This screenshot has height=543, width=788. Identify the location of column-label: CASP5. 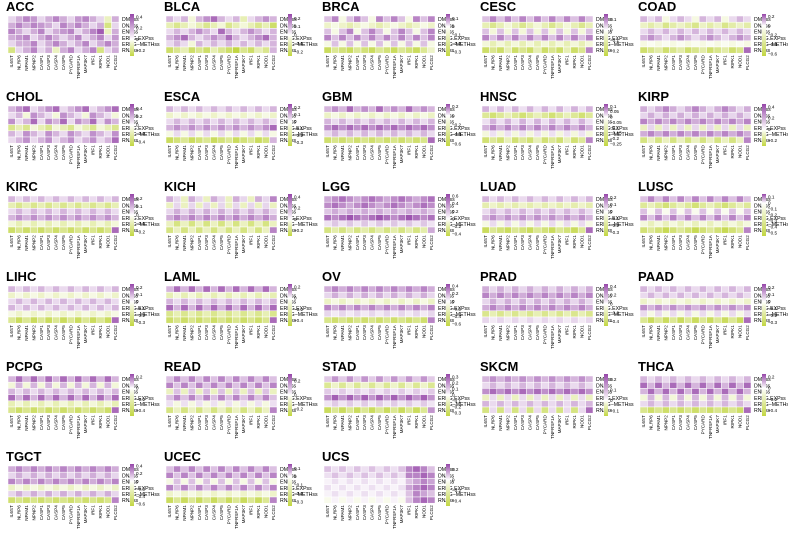
(63, 513).